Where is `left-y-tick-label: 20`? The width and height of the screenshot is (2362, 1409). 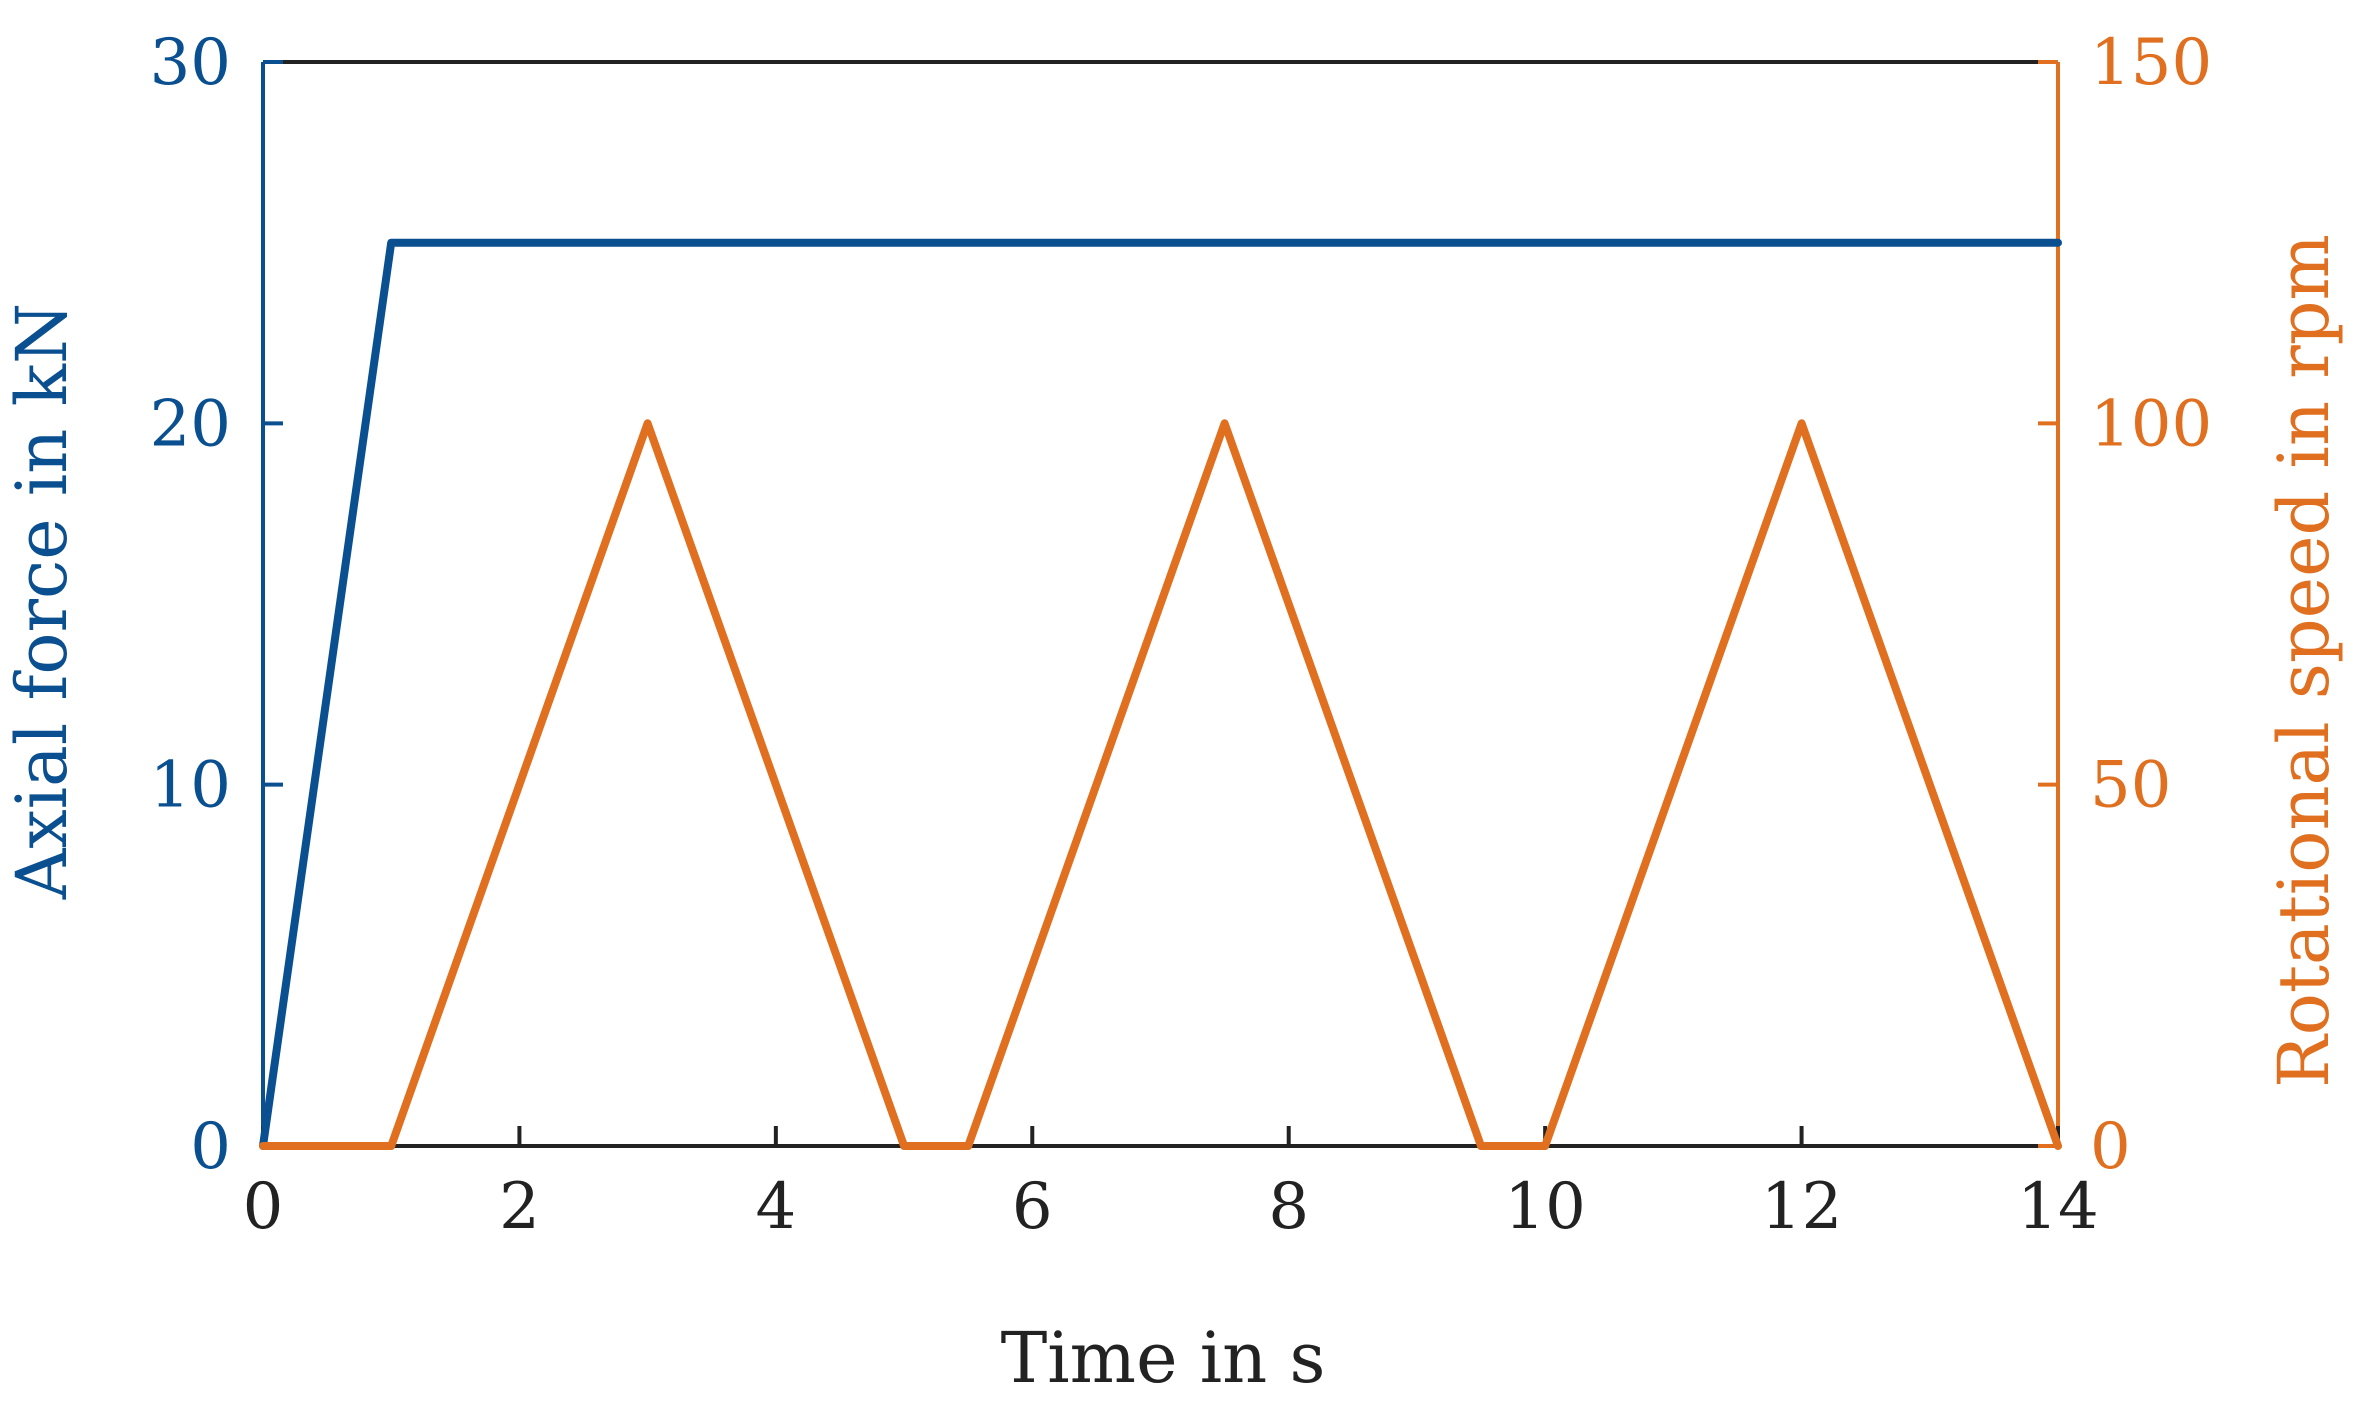
left-y-tick-label: 20 is located at coordinates (190, 424).